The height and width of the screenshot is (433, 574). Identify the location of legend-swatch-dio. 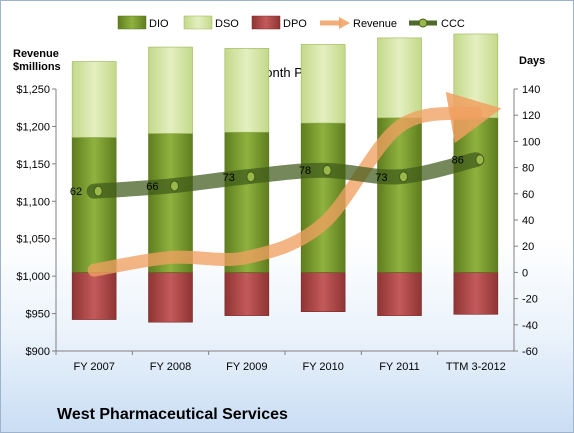
(132, 22).